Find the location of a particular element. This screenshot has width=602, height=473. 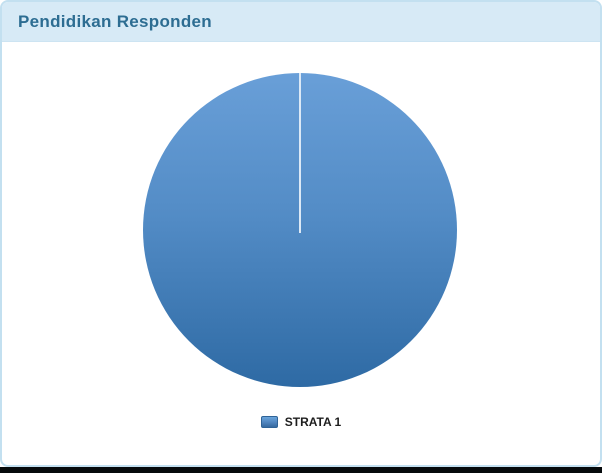

chart-legend: STRATA 1 is located at coordinates (301, 422).